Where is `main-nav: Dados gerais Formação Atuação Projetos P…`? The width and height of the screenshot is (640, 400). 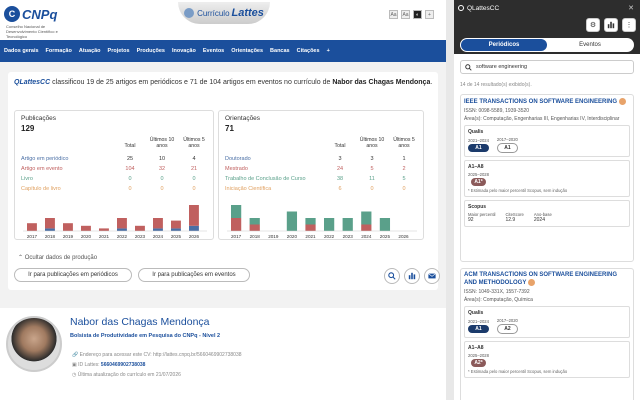 main-nav: Dados gerais Formação Atuação Projetos P… is located at coordinates (223, 51).